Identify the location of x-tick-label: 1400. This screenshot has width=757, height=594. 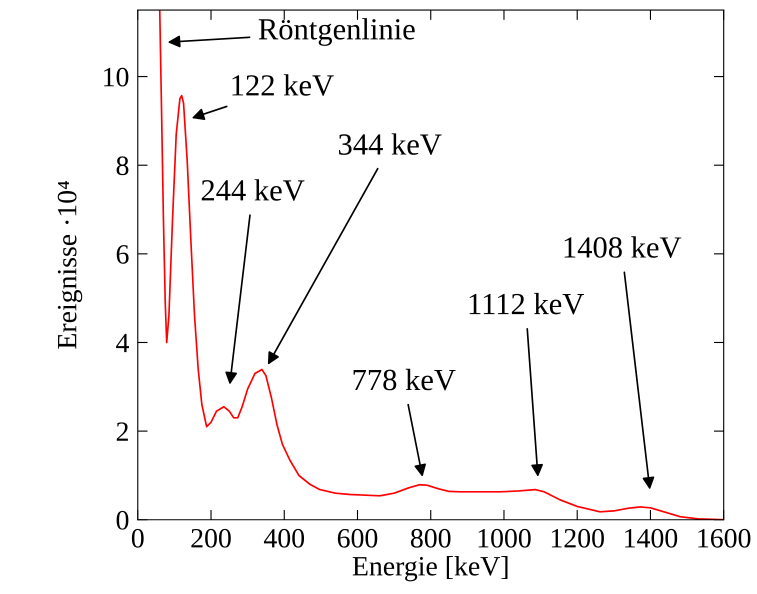
(651, 538).